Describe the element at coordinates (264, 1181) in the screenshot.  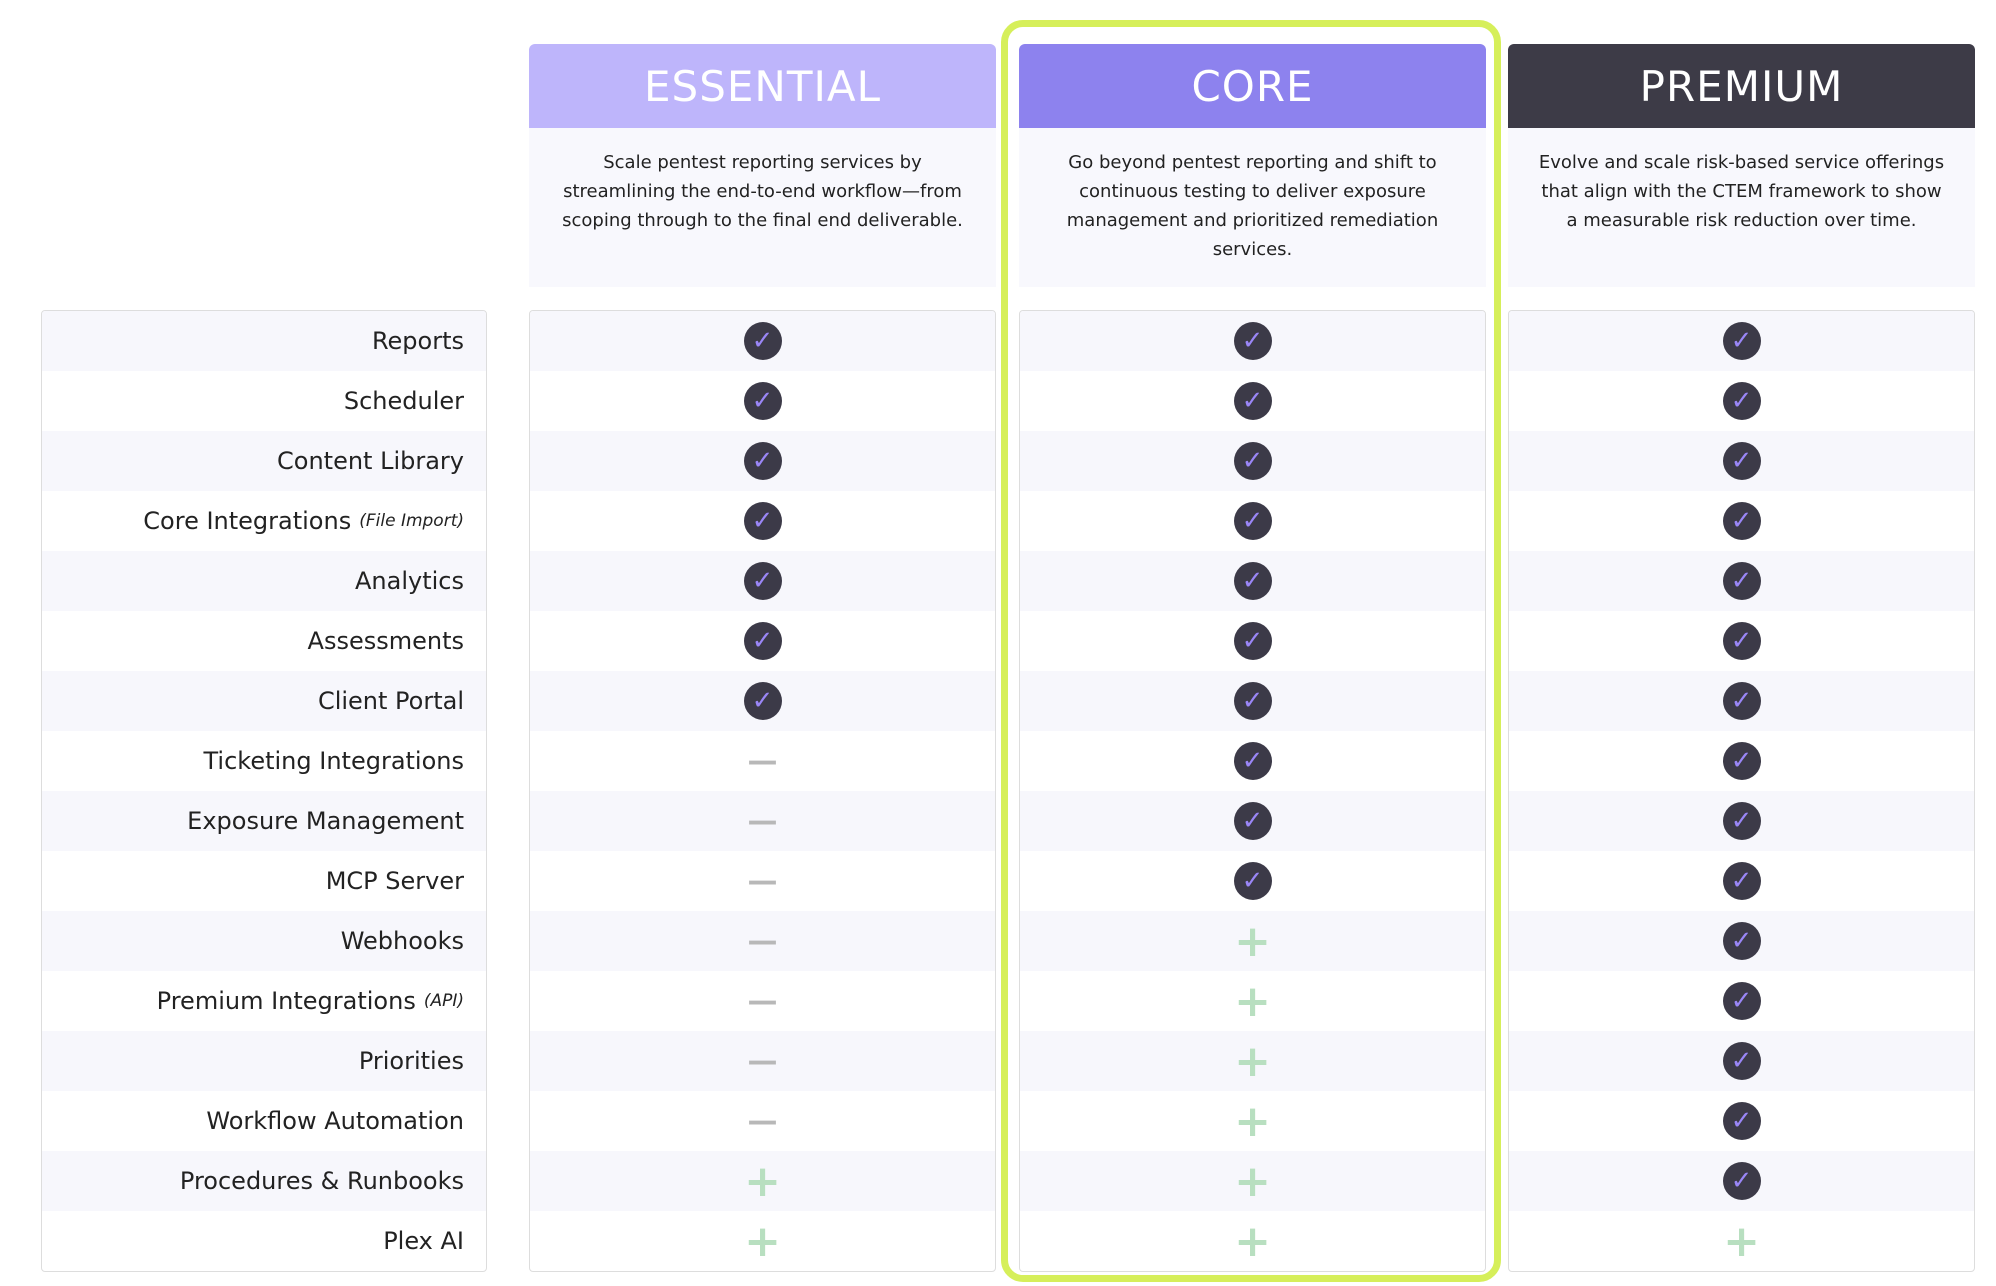
I see `feature-row: Procedures & Runbooks` at that location.